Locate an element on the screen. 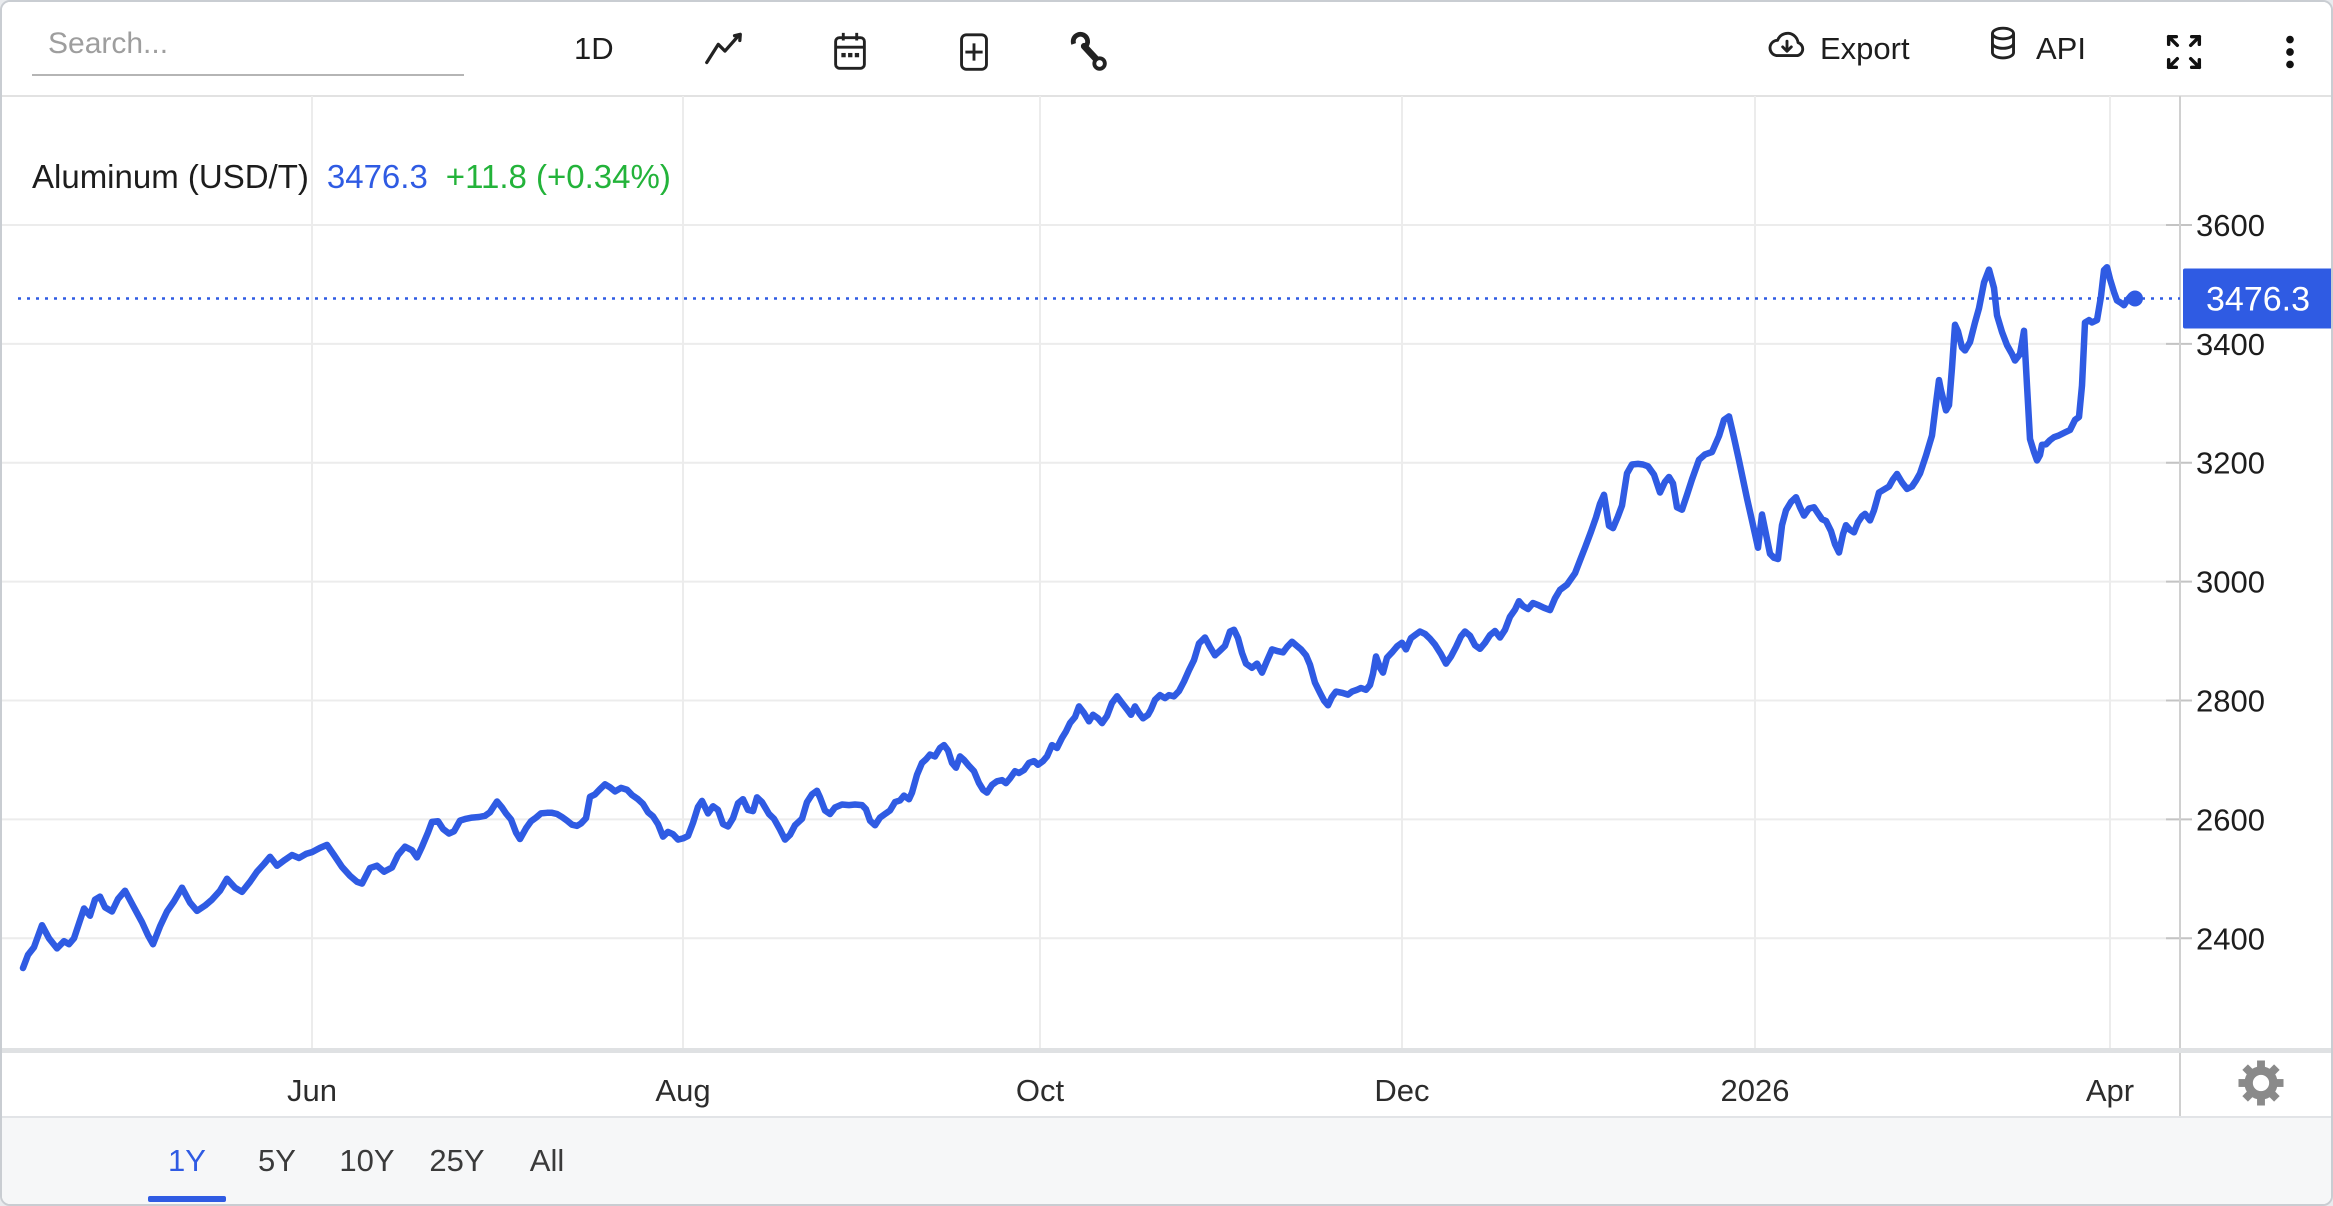 This screenshot has width=2333, height=1206. price-axis-label is located at coordinates (2257, 298).